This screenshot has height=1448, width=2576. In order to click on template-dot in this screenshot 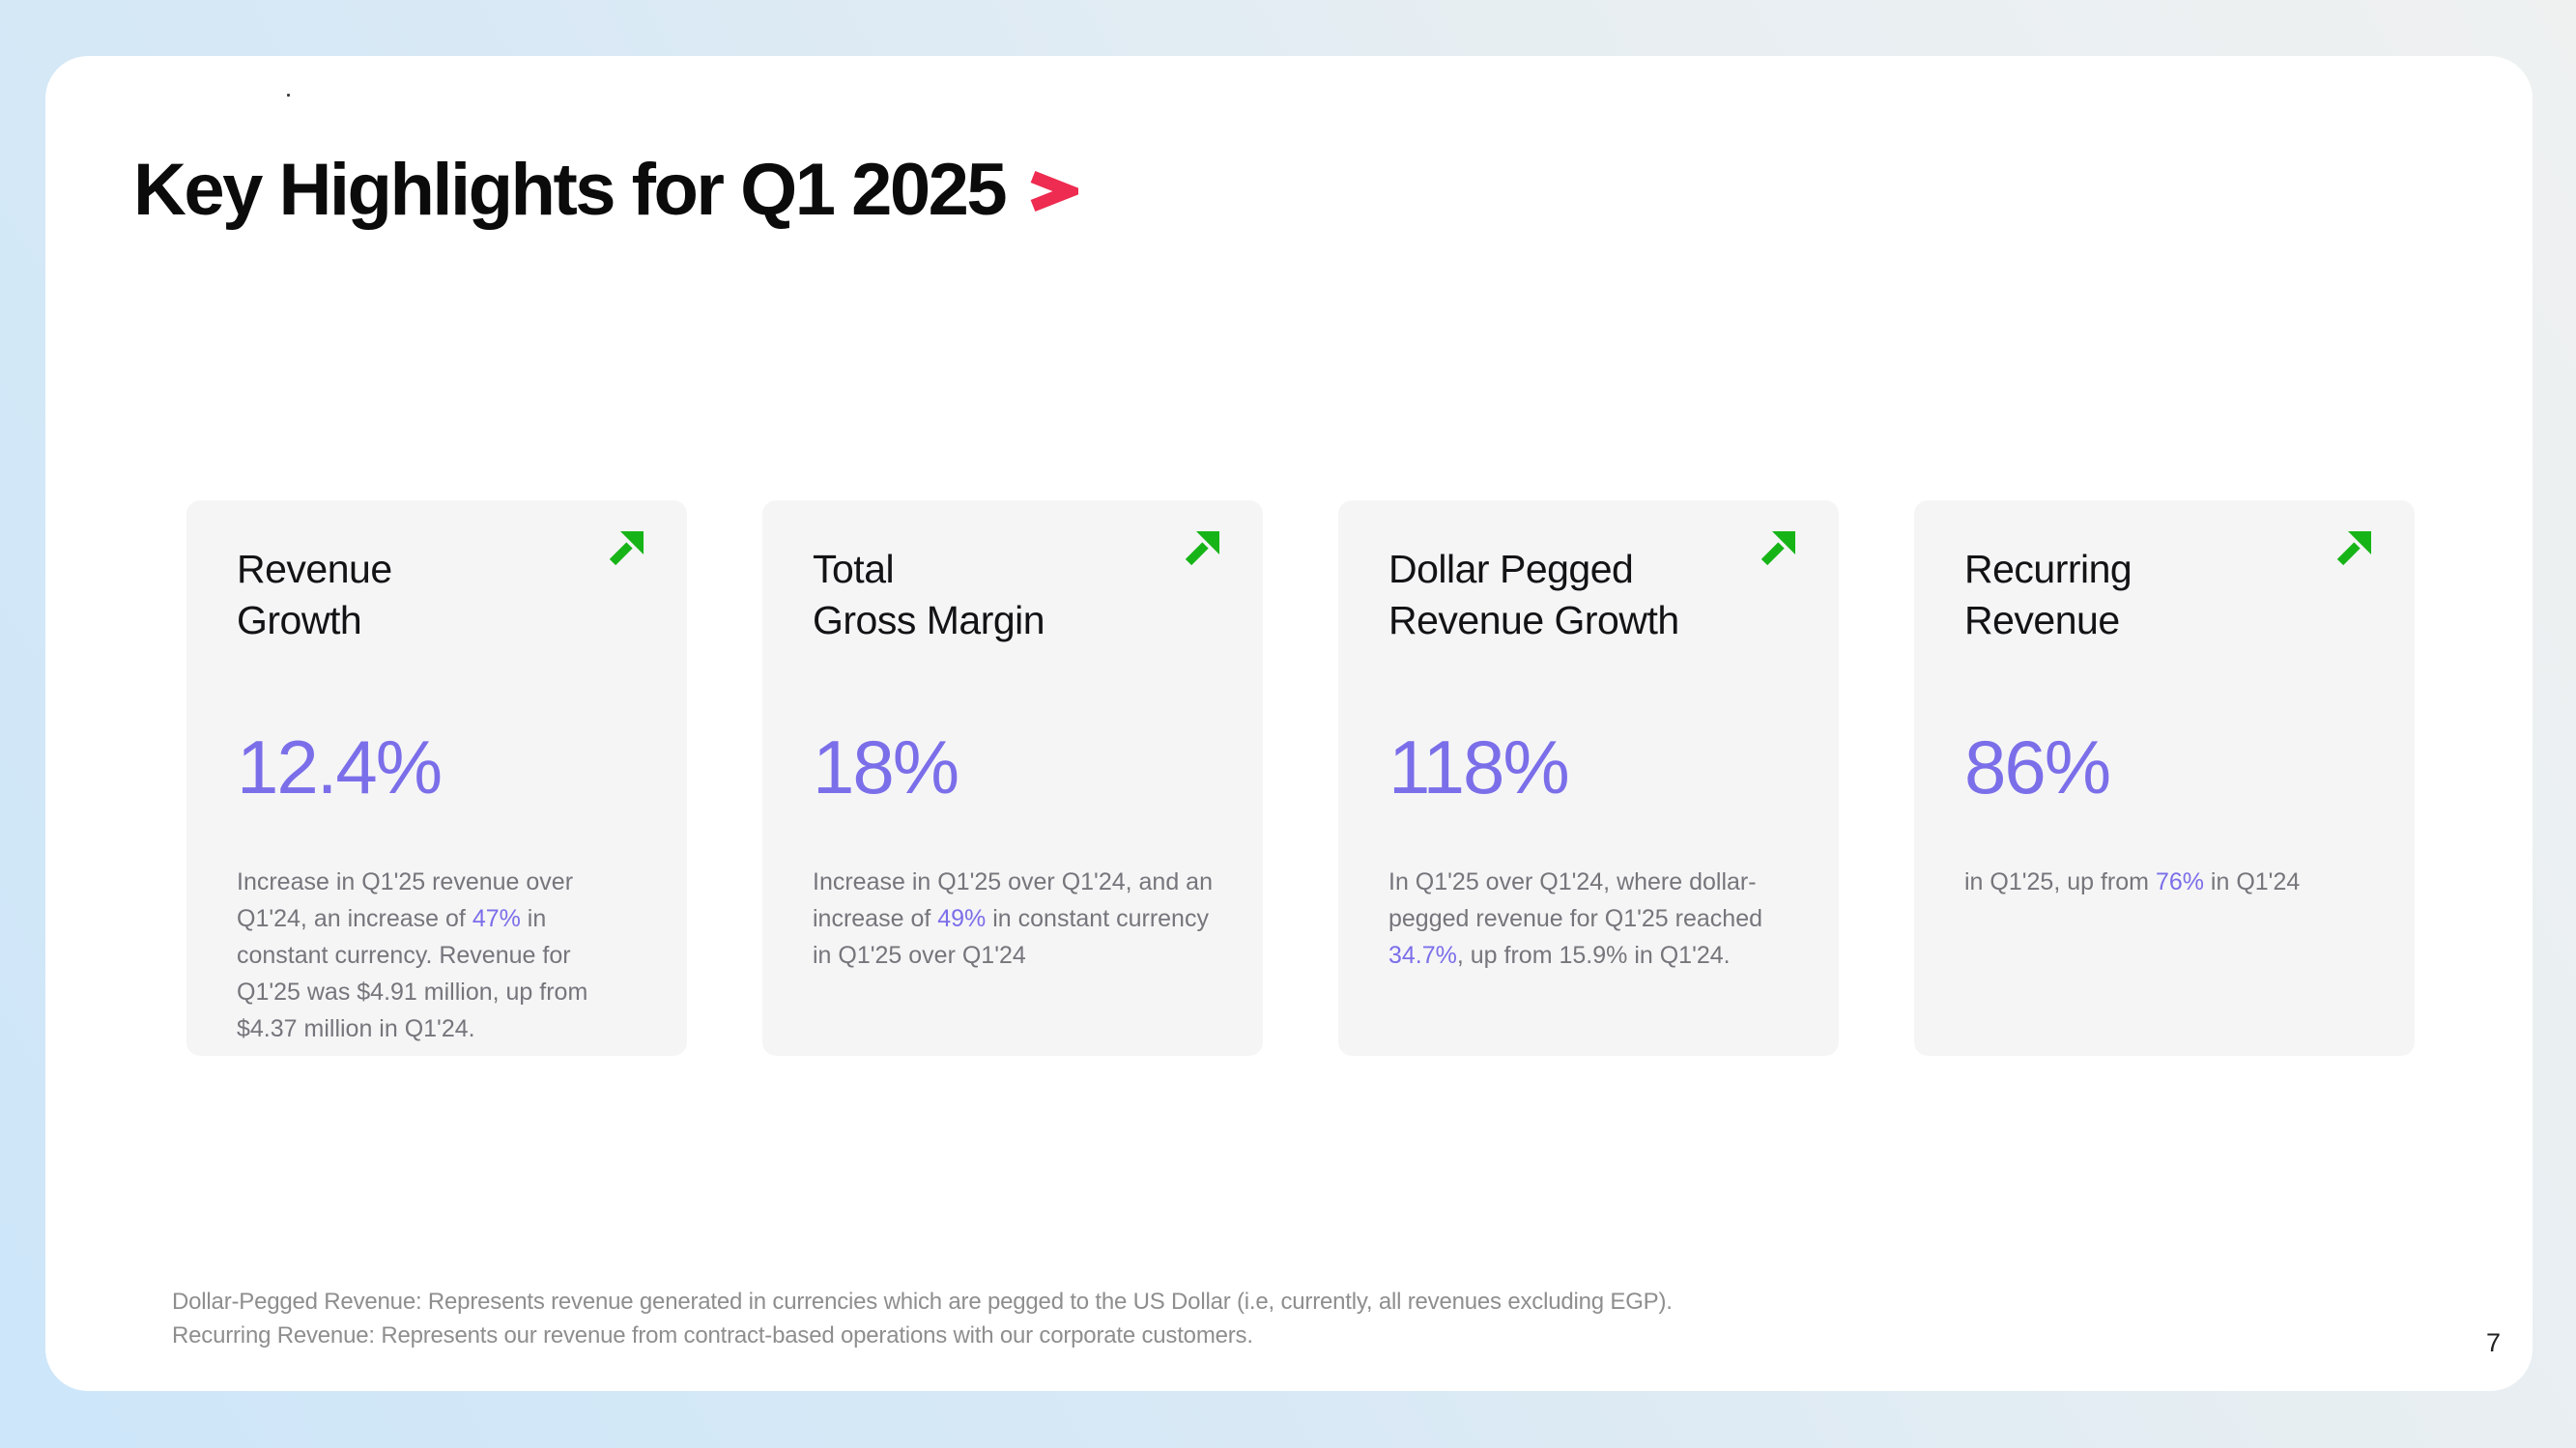, I will do `click(289, 95)`.